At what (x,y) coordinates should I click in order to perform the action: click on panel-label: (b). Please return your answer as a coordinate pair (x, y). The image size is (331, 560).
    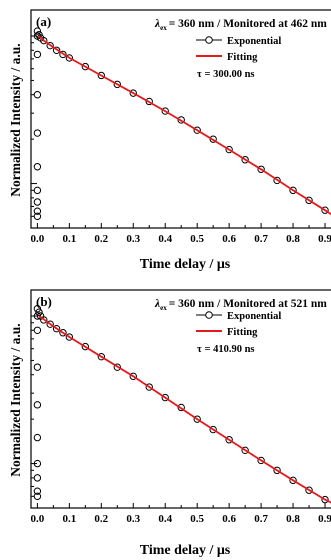
    Looking at the image, I should click on (44, 301).